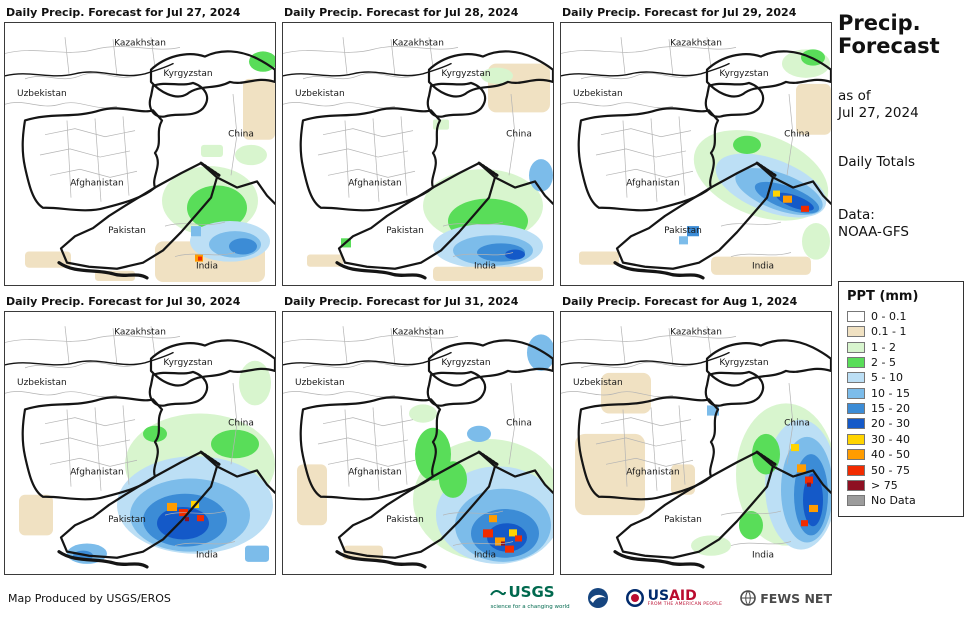 The image size is (970, 619). What do you see at coordinates (889, 332) in the screenshot?
I see `legend-label: 0.1 - 1` at bounding box center [889, 332].